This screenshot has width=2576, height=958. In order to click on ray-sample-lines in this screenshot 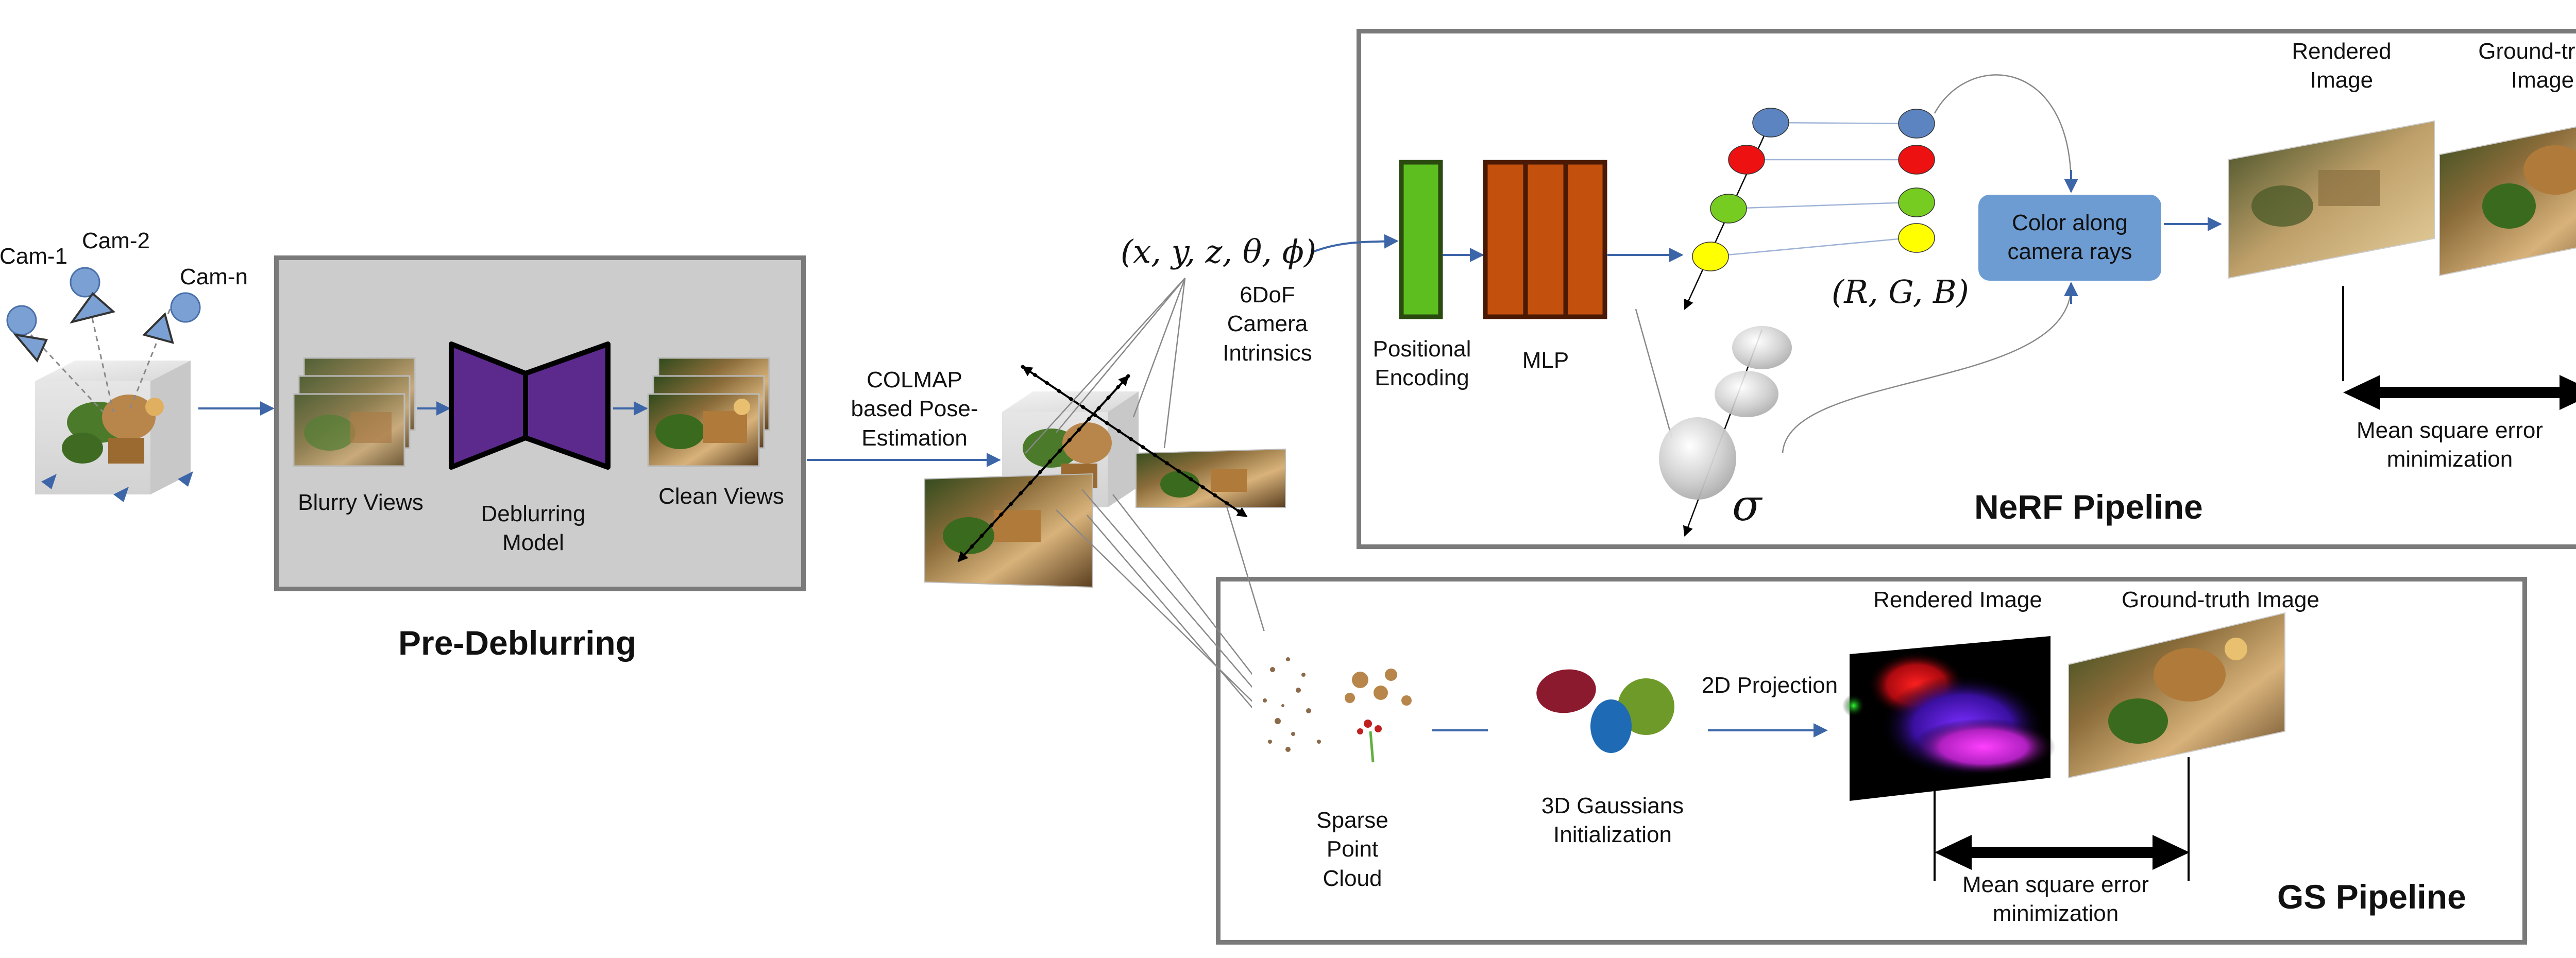, I will do `click(1810, 188)`.